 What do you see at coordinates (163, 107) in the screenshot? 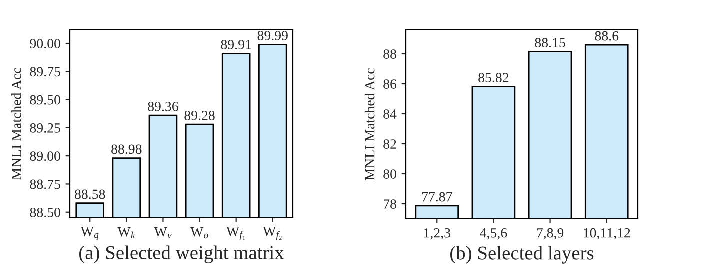
I see `data-label: 89.36` at bounding box center [163, 107].